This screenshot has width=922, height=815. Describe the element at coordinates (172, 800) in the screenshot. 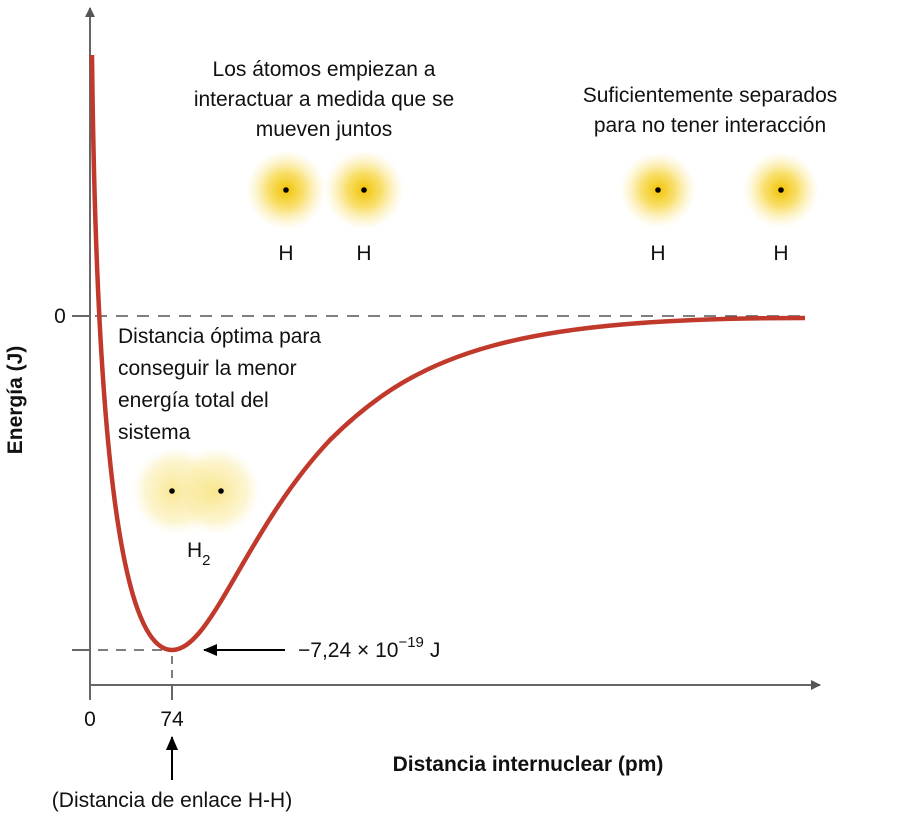

I see `bond-length-note: (Distancia de enlace H-H)` at that location.